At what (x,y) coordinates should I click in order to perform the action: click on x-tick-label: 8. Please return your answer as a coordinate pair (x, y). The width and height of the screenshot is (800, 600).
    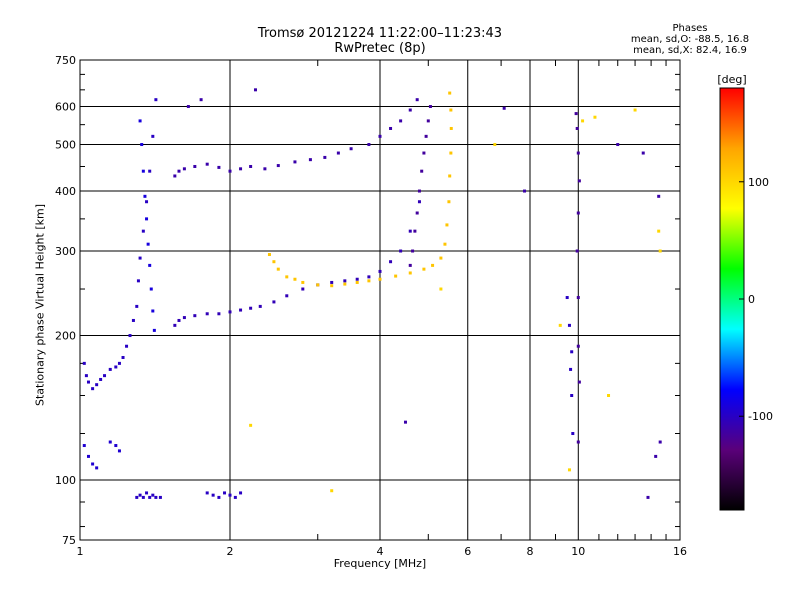
    Looking at the image, I should click on (530, 551).